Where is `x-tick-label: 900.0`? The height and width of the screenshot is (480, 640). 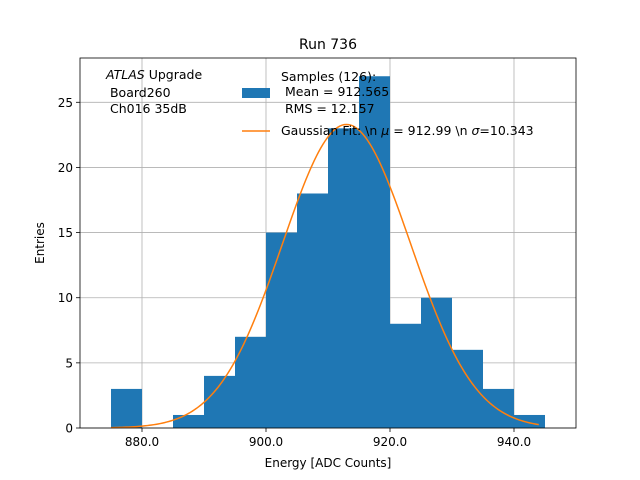
x-tick-label: 900.0 is located at coordinates (266, 442).